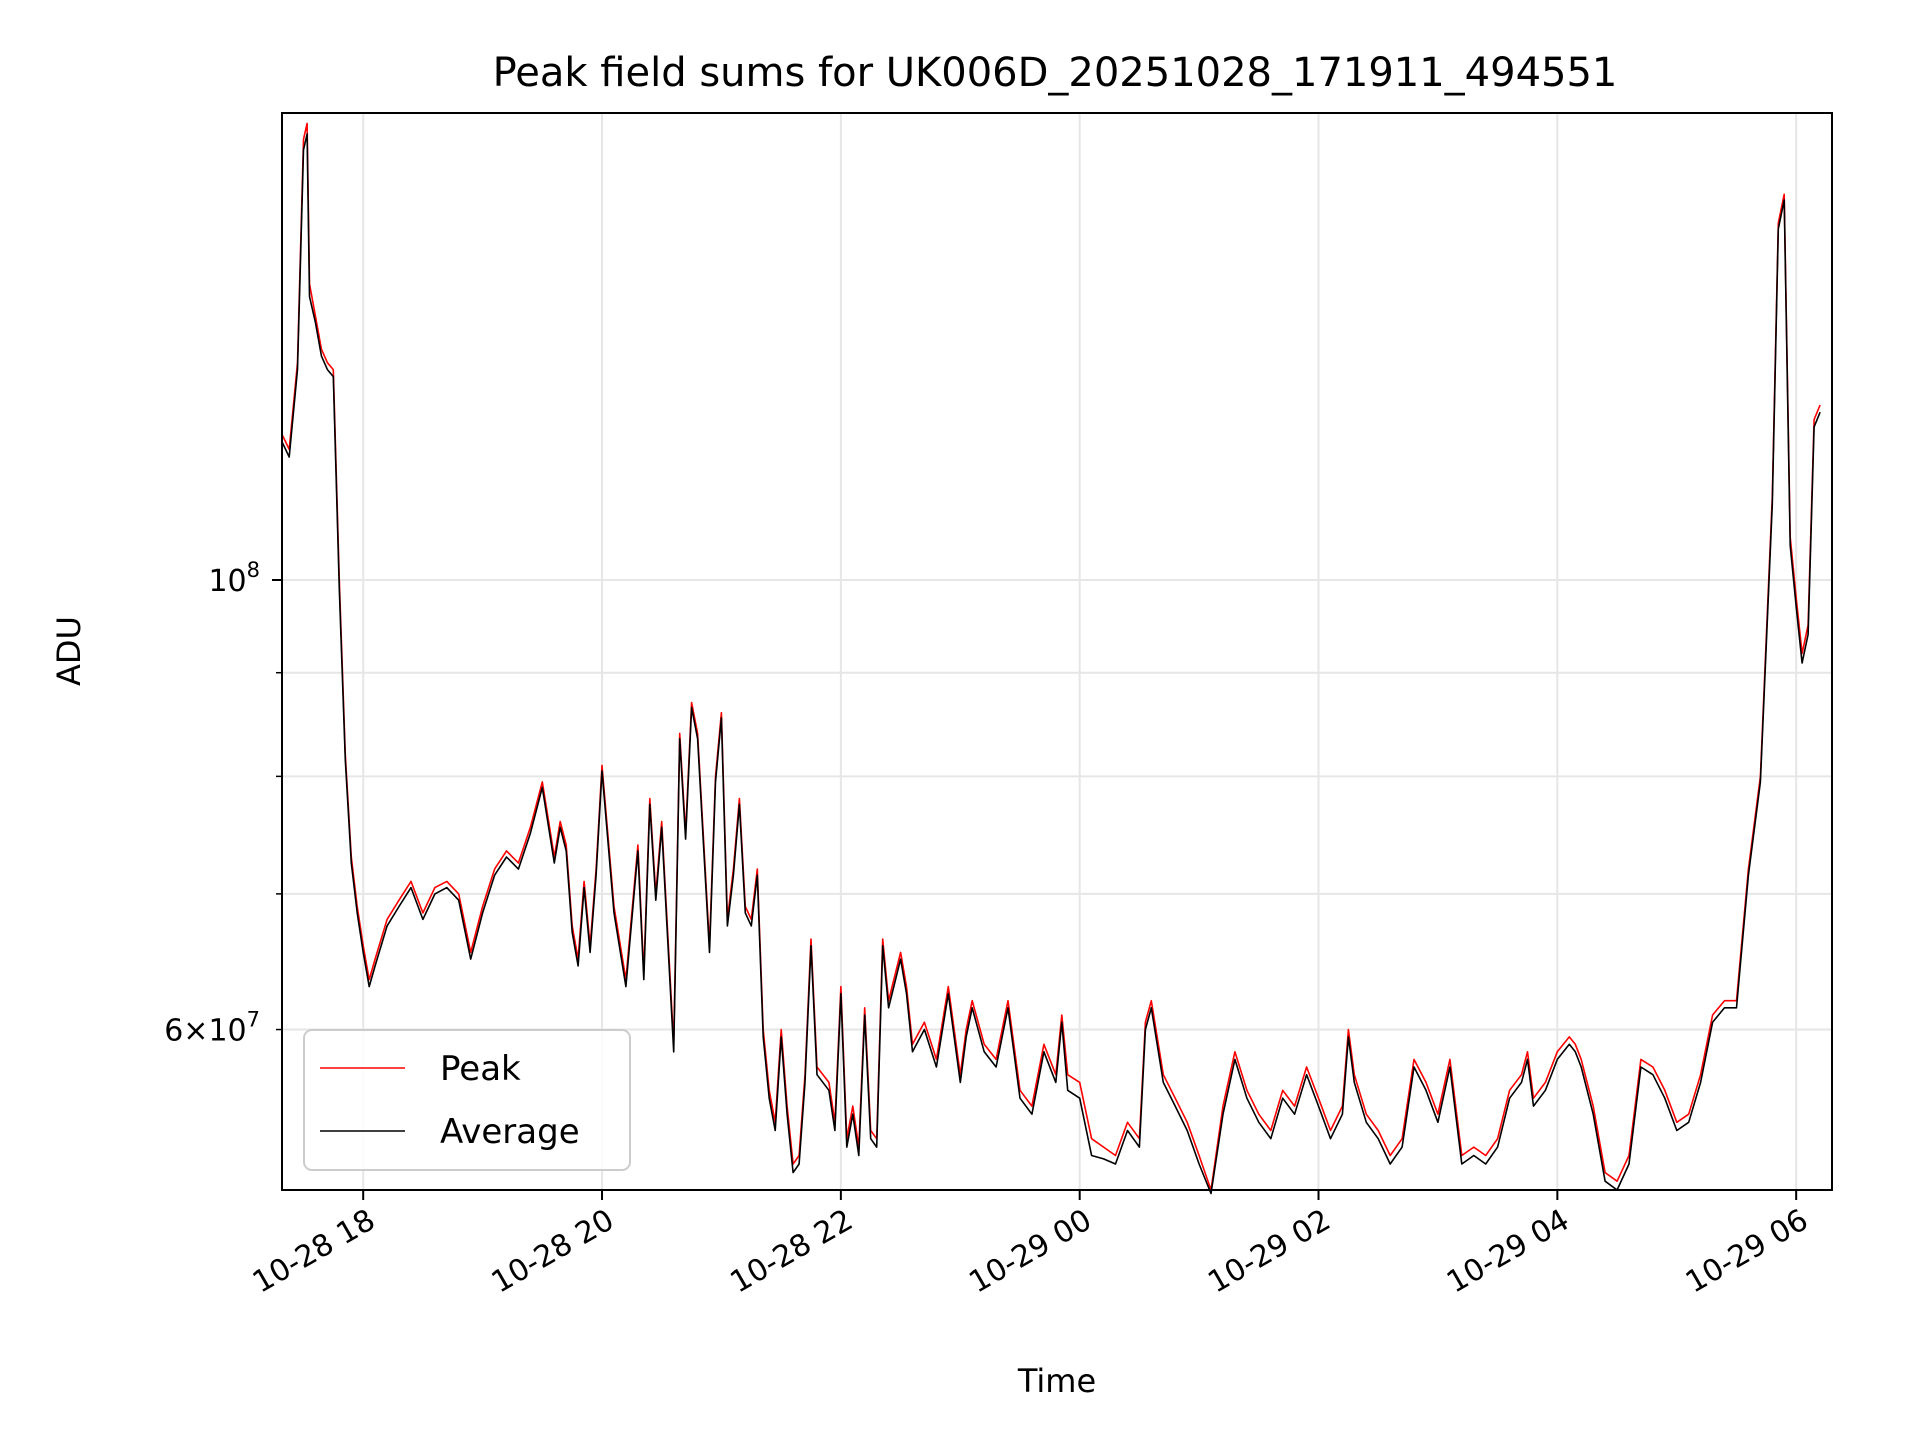  Describe the element at coordinates (69, 651) in the screenshot. I see `y-axis-label: ADU` at that location.